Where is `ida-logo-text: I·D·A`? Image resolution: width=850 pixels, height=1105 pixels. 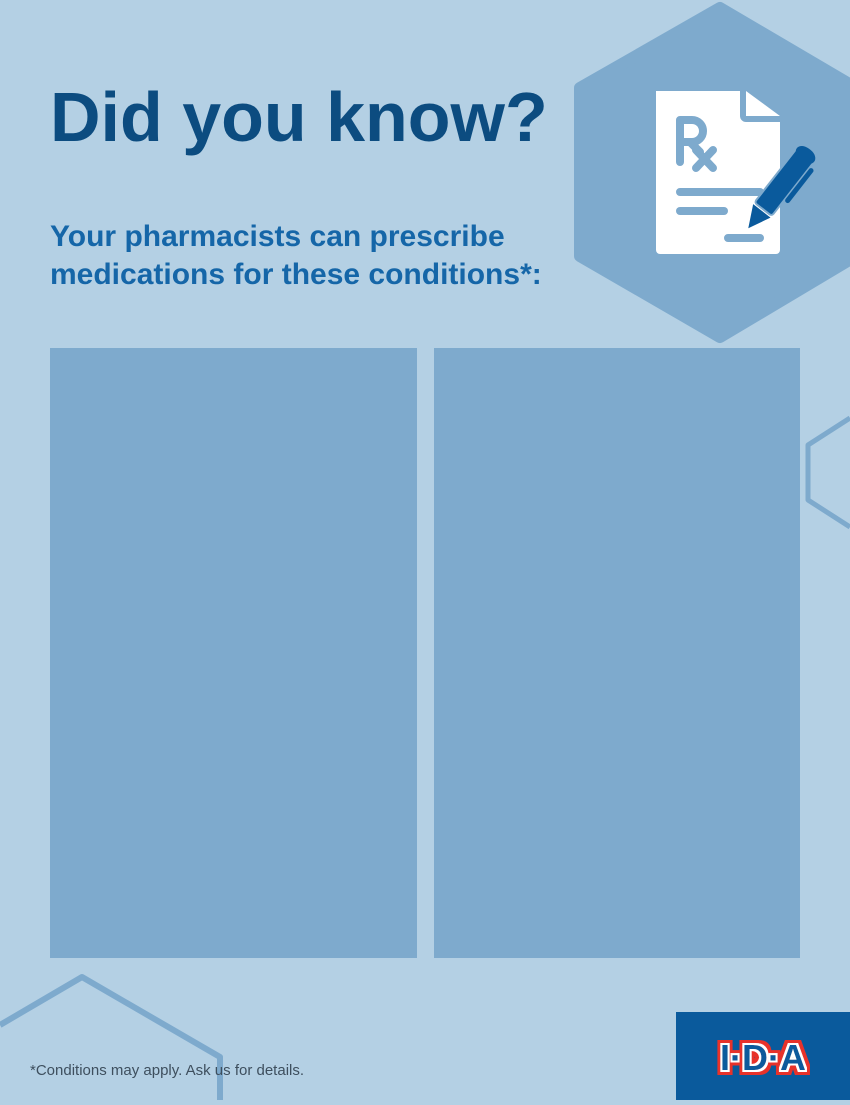
ida-logo-text: I·D·A is located at coordinates (763, 1057).